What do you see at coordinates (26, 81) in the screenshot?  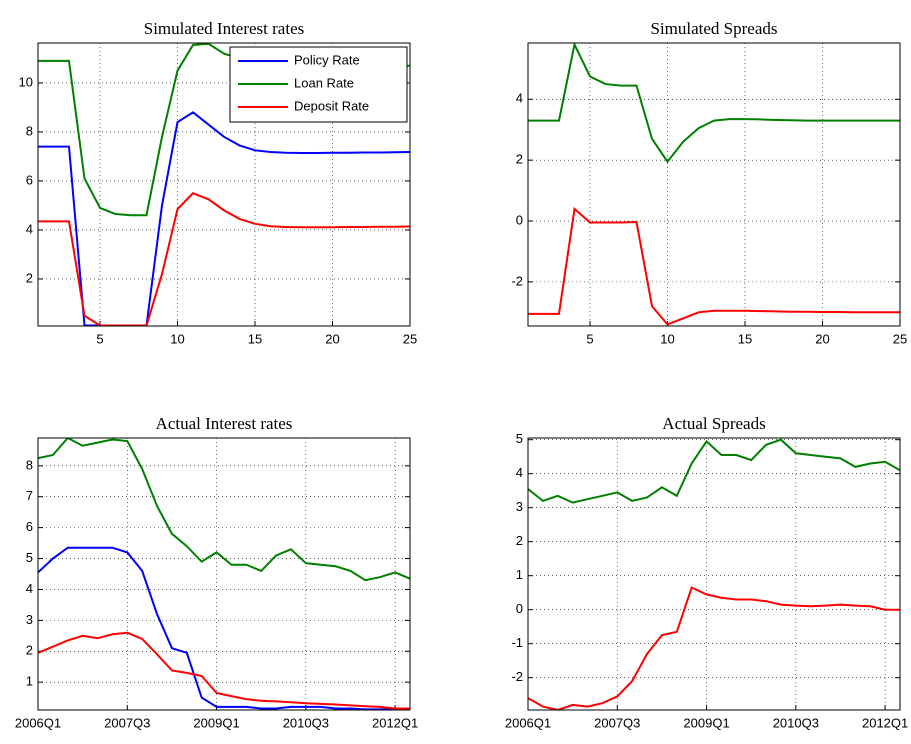 I see `y-tick-label: 10` at bounding box center [26, 81].